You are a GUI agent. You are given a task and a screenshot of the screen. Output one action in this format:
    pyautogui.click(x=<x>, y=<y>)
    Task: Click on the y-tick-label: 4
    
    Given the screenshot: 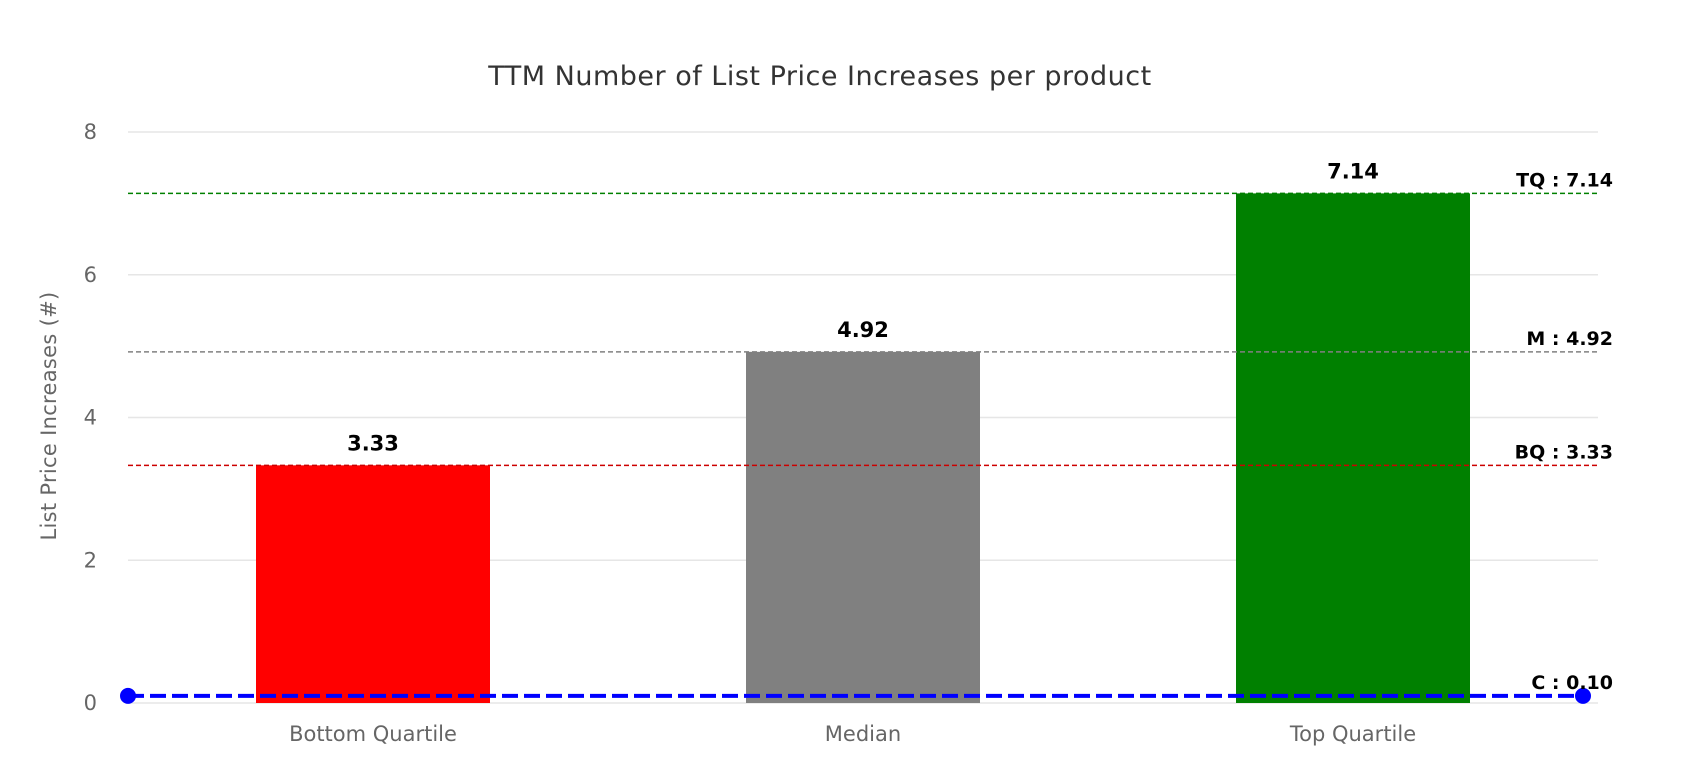 What is the action you would take?
    pyautogui.click(x=90, y=418)
    